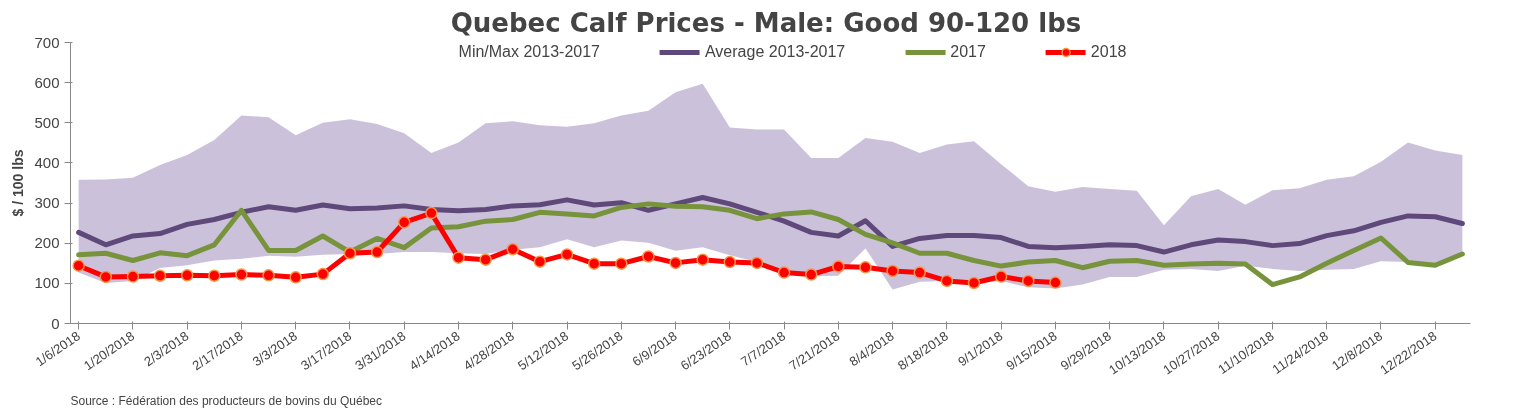 The height and width of the screenshot is (419, 1515). Describe the element at coordinates (18, 183) in the screenshot. I see `y-axis-title: $ / 100 lbs` at that location.